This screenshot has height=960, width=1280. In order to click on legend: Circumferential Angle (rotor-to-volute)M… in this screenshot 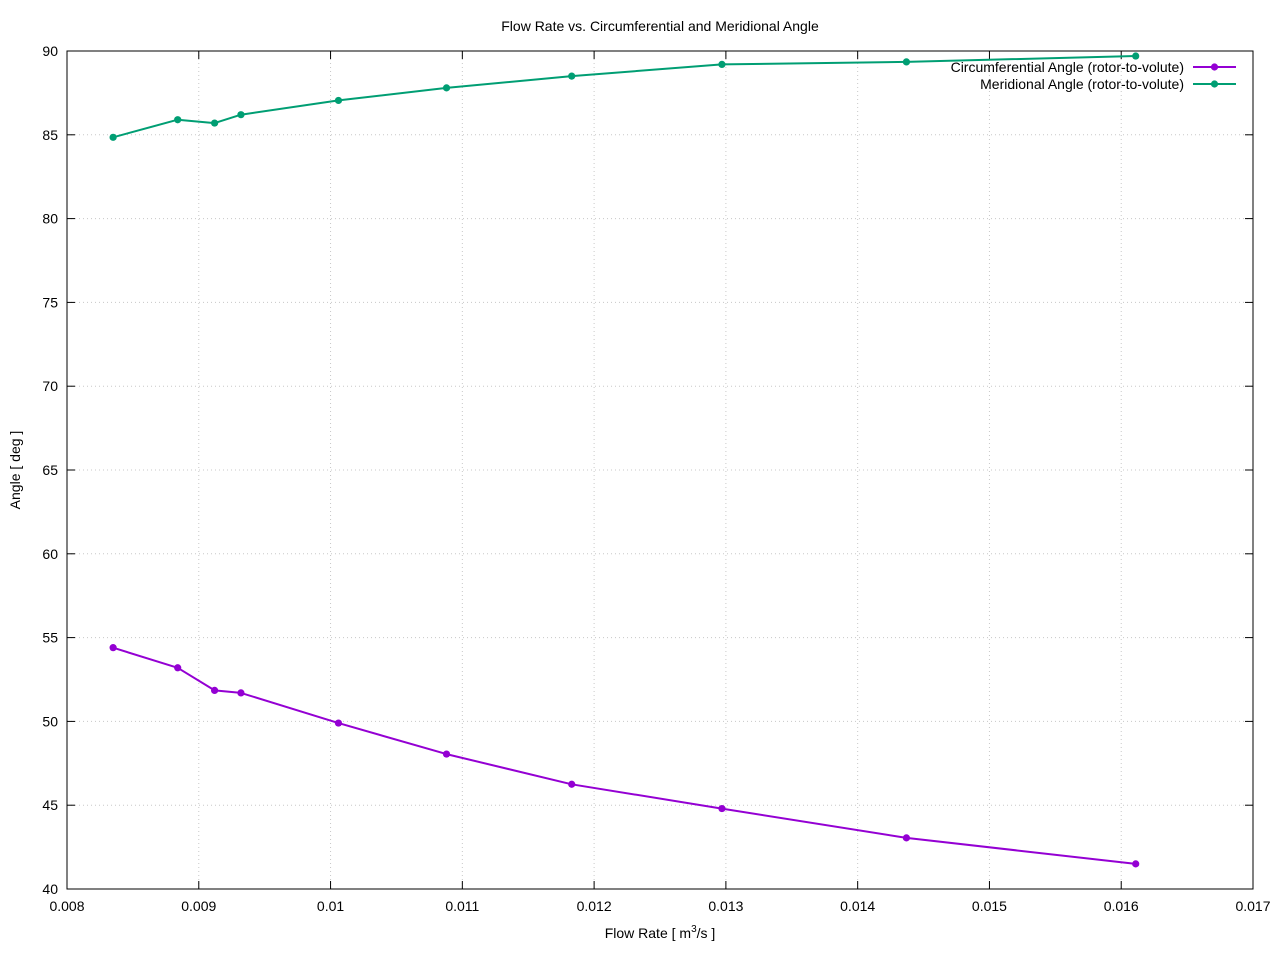, I will do `click(1093, 75)`.